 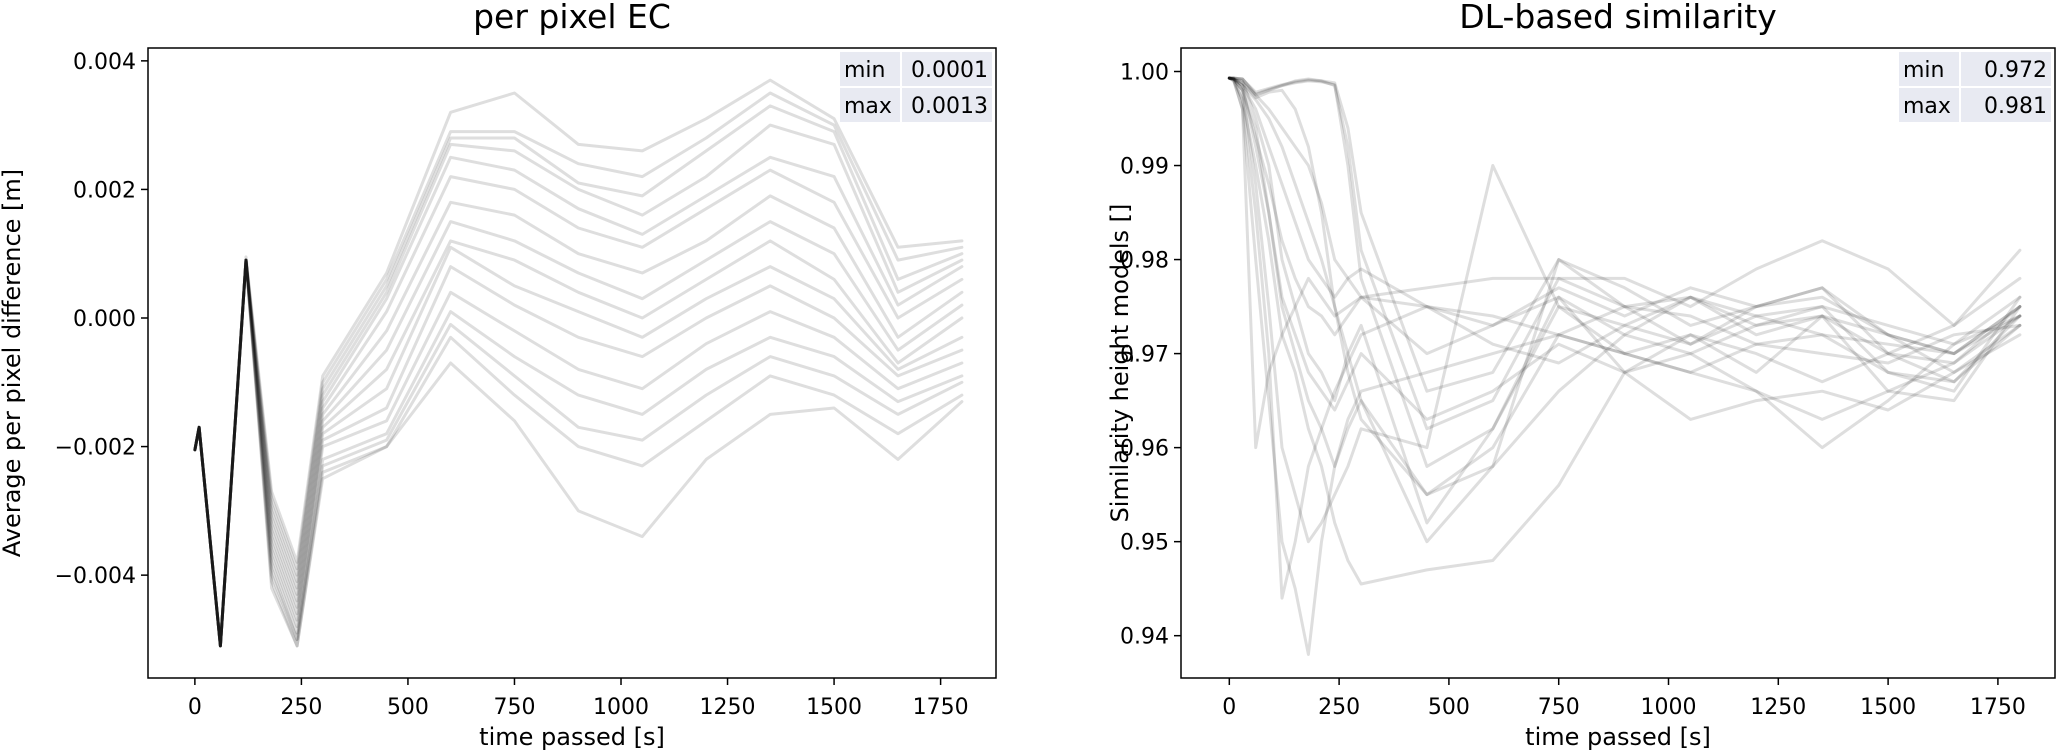 What do you see at coordinates (1144, 449) in the screenshot?
I see `y-tick-label: 0.96` at bounding box center [1144, 449].